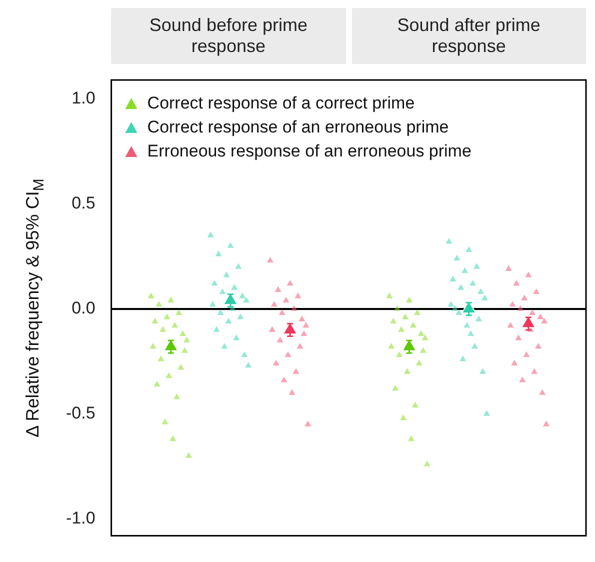 Image resolution: width=595 pixels, height=562 pixels. Describe the element at coordinates (84, 203) in the screenshot. I see `y-tick-label: 0.5` at that location.